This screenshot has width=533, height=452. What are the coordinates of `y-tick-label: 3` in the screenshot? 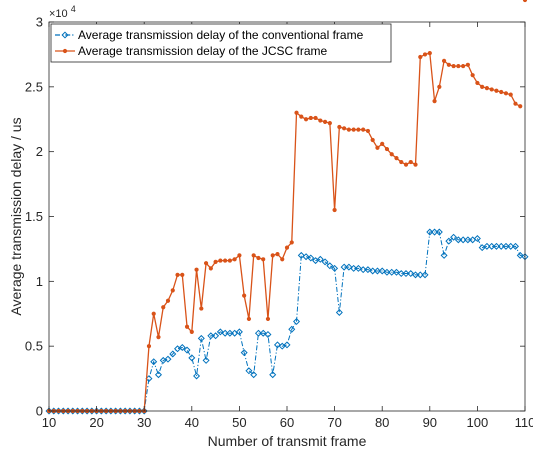 It's located at (39, 22).